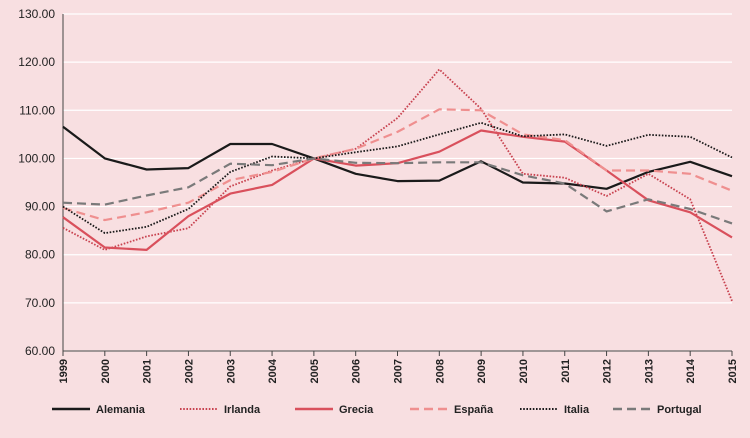 The height and width of the screenshot is (438, 750). I want to click on legend-label: Grecia, so click(356, 410).